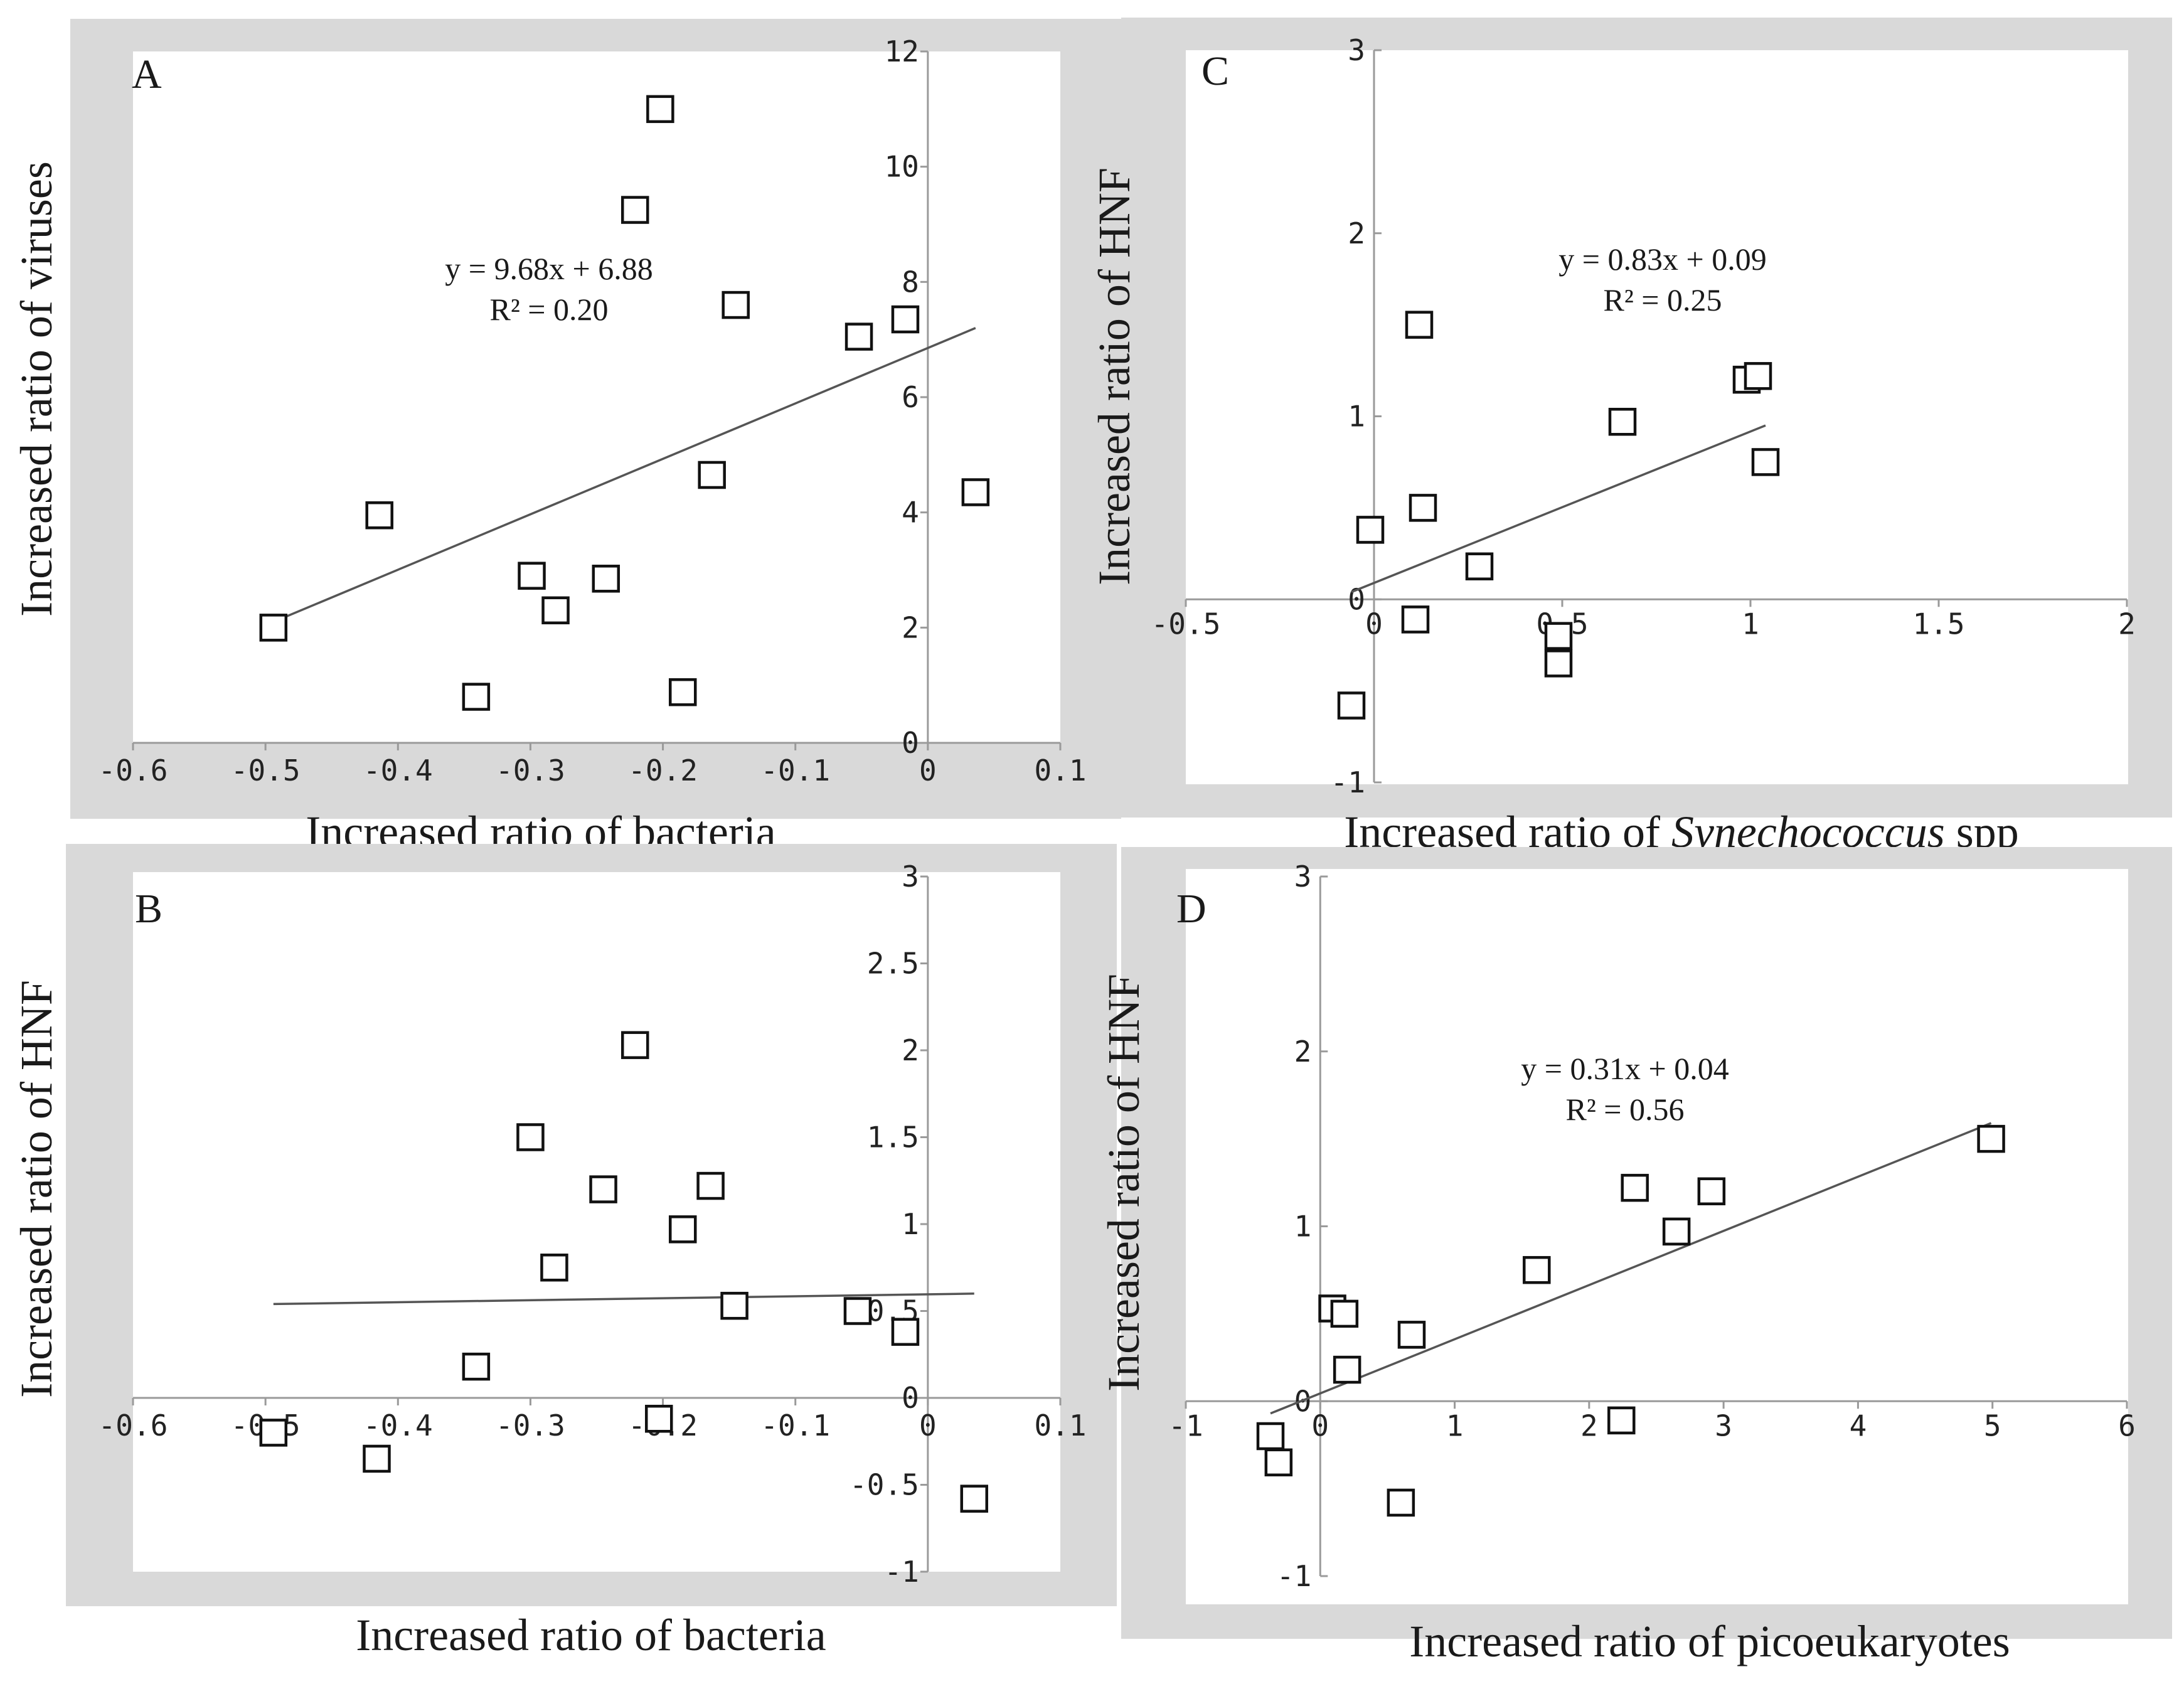 This screenshot has height=1684, width=2184. What do you see at coordinates (901, 167) in the screenshot?
I see `panel-a-y-tick-label: 10` at bounding box center [901, 167].